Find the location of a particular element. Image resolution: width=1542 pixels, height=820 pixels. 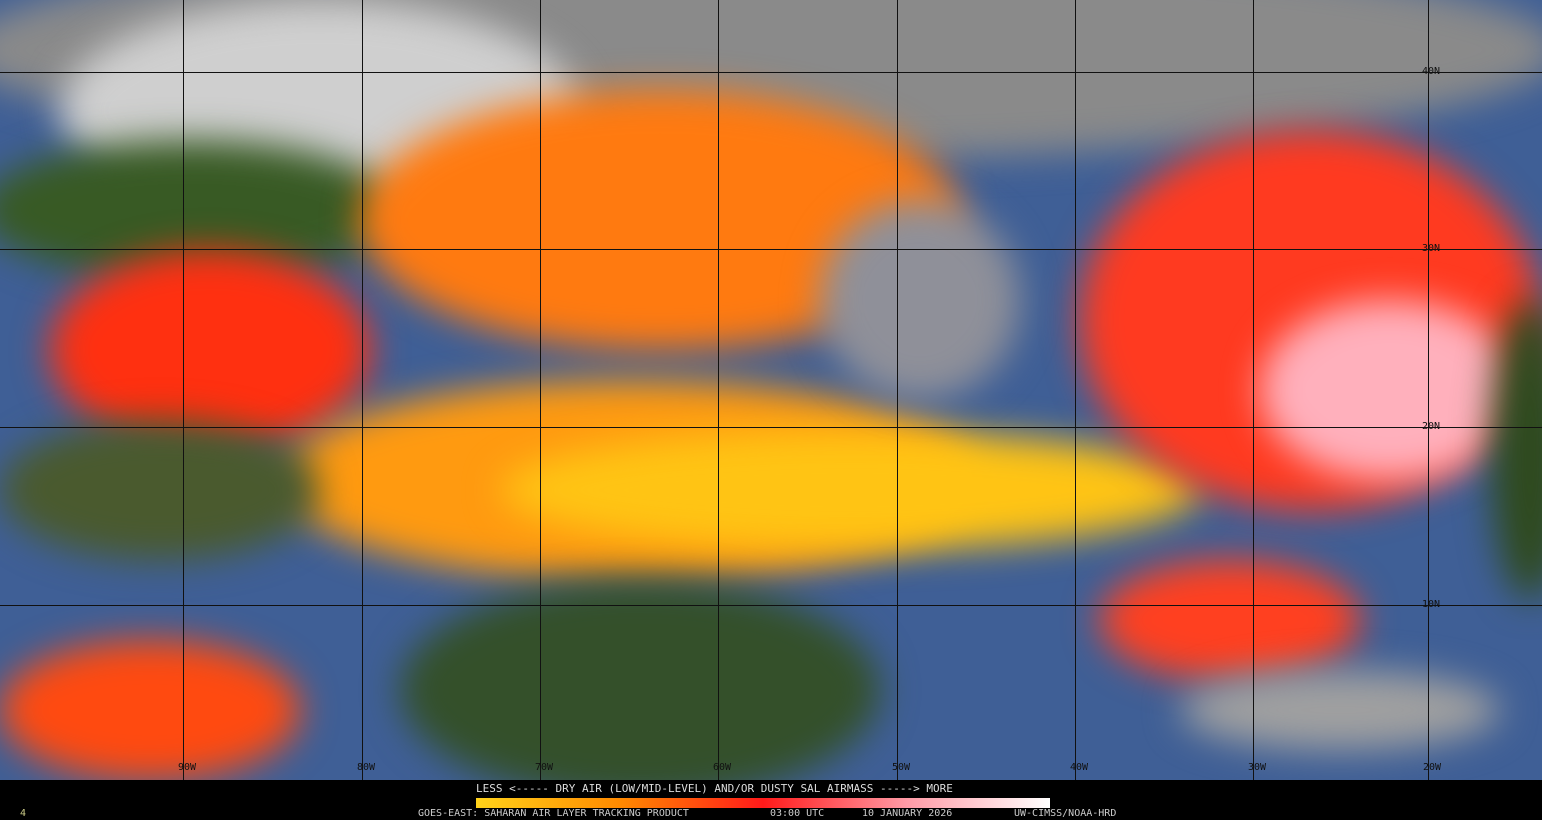

date-label: 10 JANUARY 2026 is located at coordinates (907, 813).